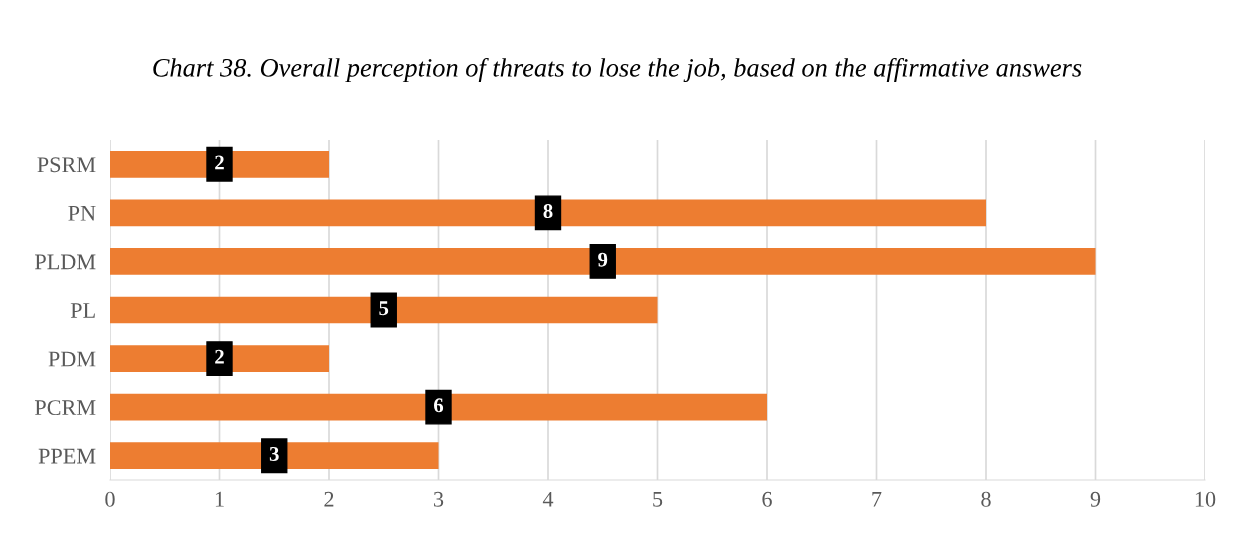 The height and width of the screenshot is (541, 1234). What do you see at coordinates (66, 165) in the screenshot?
I see `y-tick-label: PSRM` at bounding box center [66, 165].